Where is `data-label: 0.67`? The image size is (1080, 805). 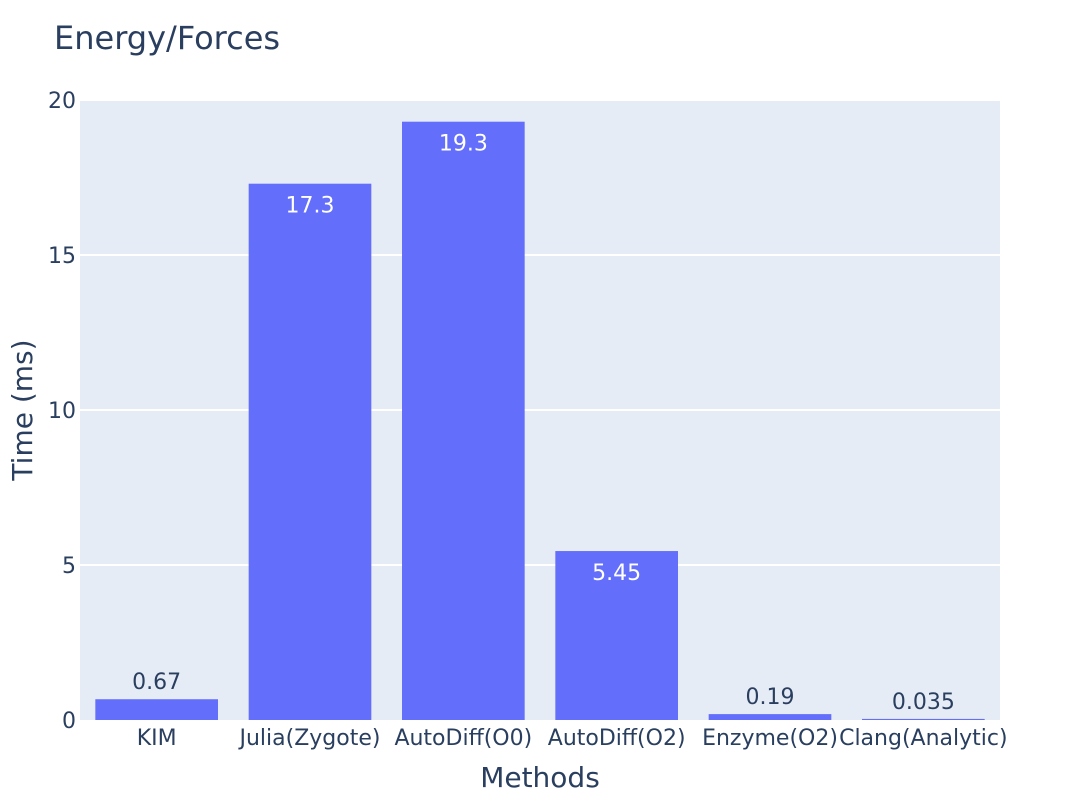 data-label: 0.67 is located at coordinates (156, 682).